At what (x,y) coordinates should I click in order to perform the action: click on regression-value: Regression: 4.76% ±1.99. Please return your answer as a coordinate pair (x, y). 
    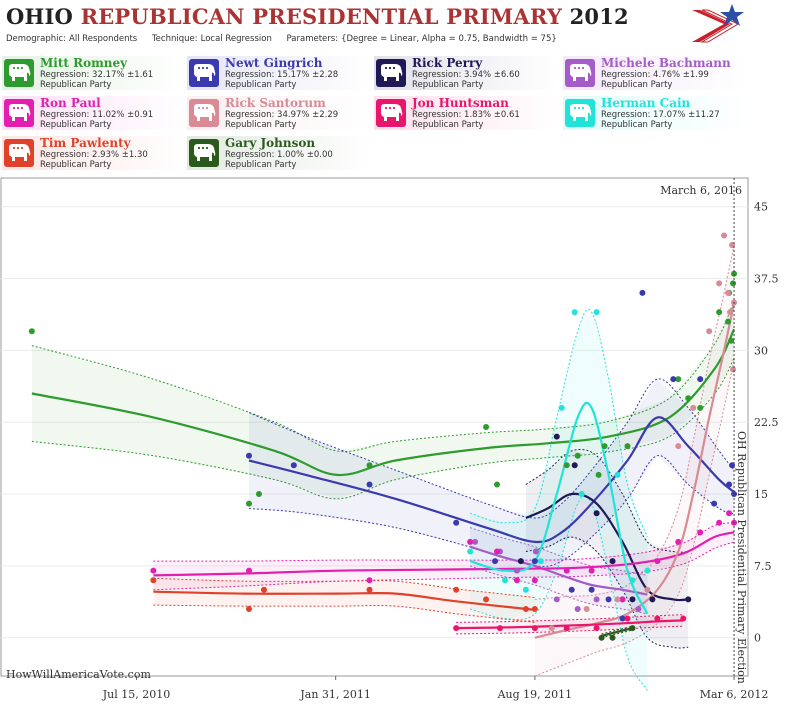
    Looking at the image, I should click on (655, 75).